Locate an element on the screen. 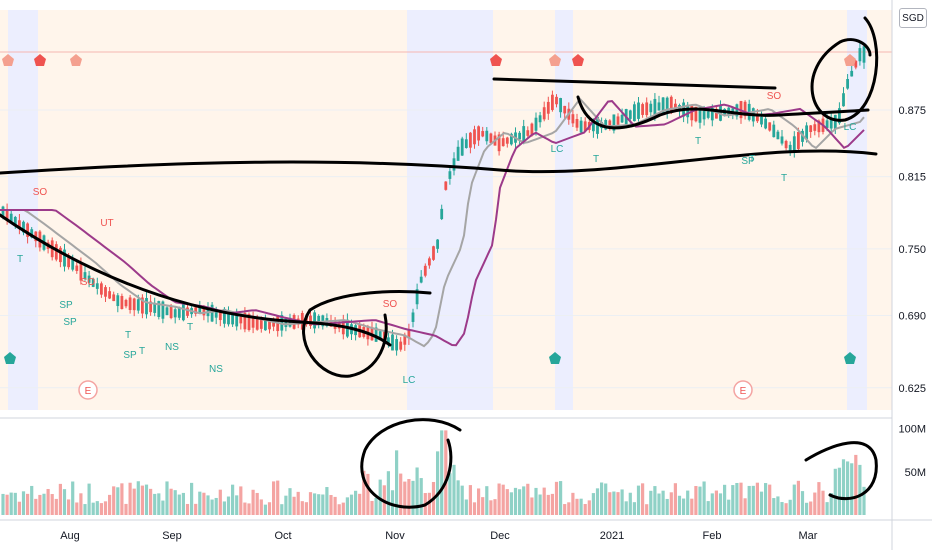  time-tick-label: 2021 is located at coordinates (612, 536).